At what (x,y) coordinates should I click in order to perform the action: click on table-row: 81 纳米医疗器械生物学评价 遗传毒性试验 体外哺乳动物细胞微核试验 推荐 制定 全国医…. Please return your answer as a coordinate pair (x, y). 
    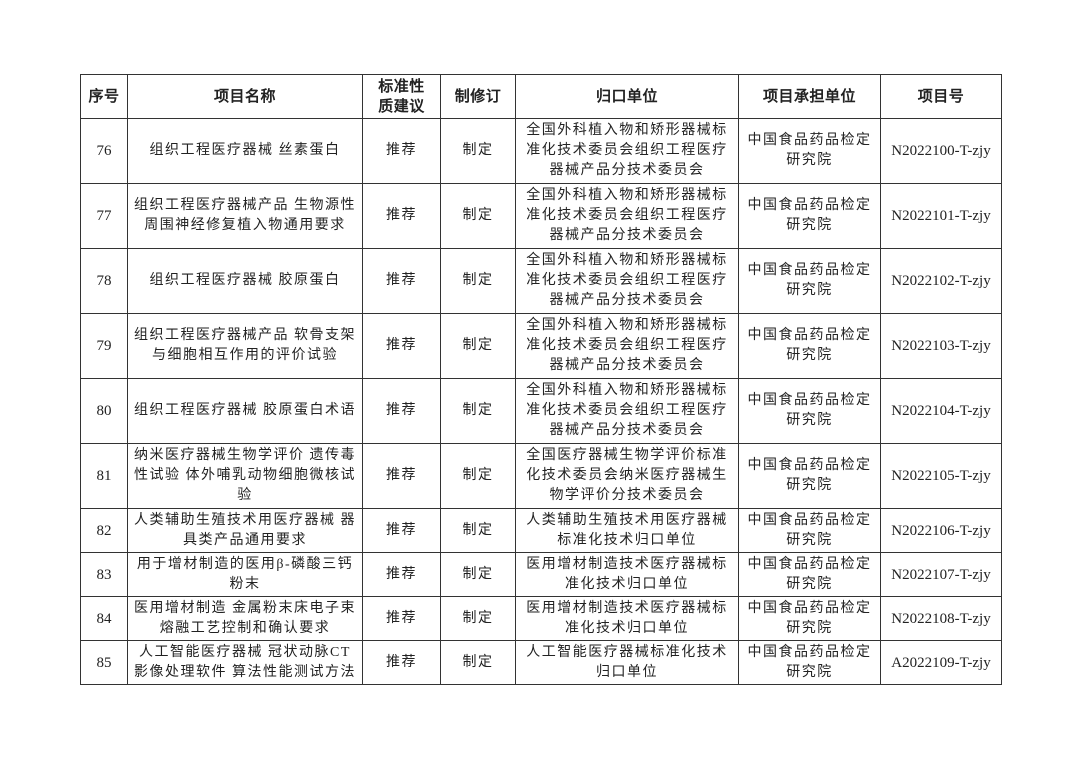
    Looking at the image, I should click on (541, 476).